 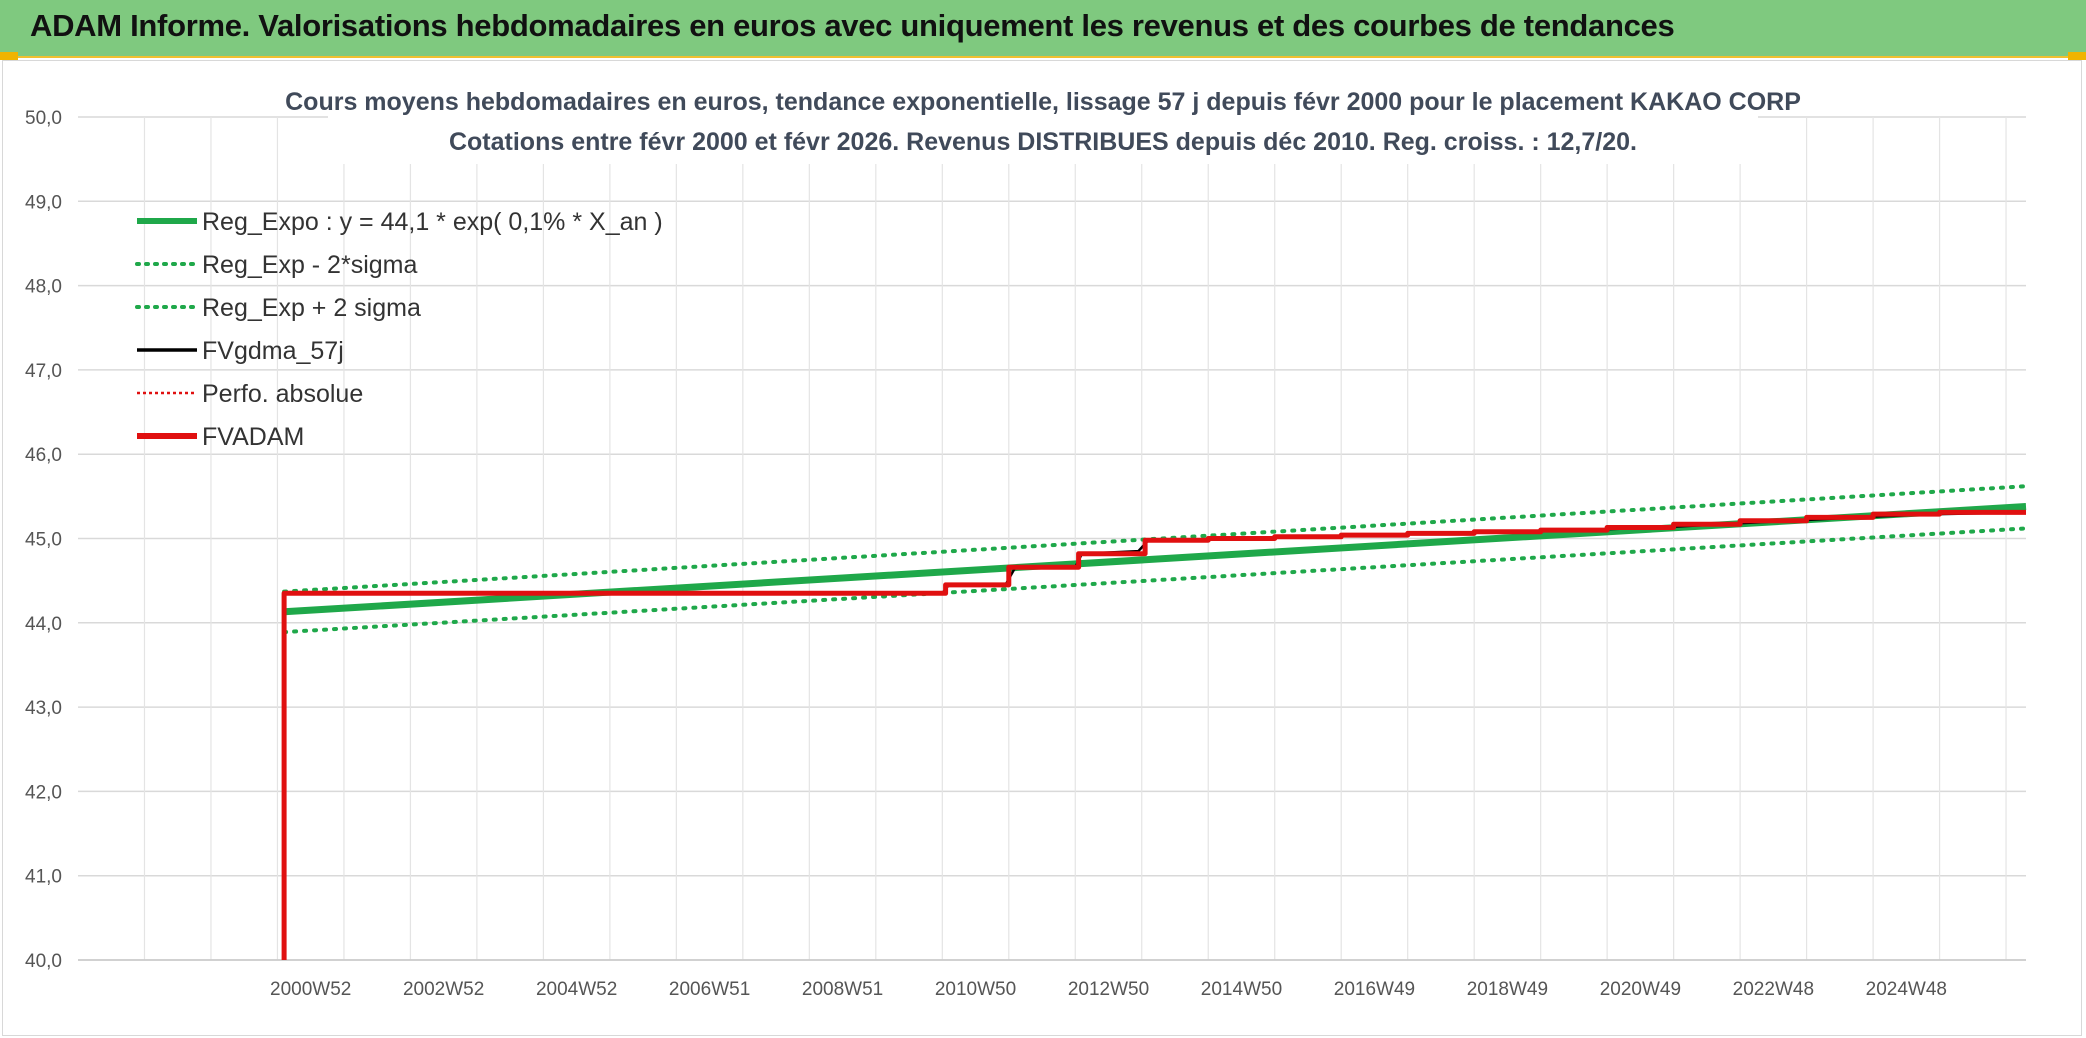 I want to click on y-tick-label: 48,0, so click(x=43, y=287).